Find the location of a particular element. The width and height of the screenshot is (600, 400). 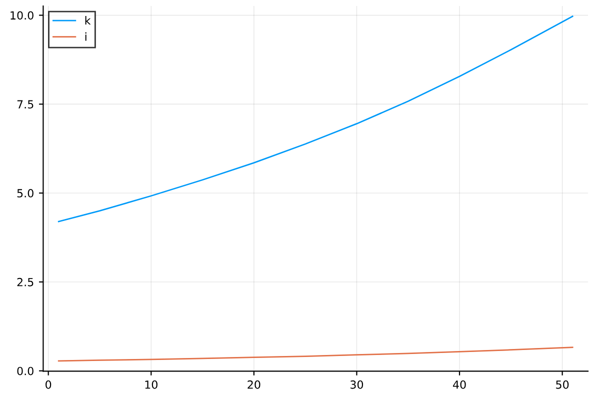

x-tick-label: 50 is located at coordinates (562, 384).